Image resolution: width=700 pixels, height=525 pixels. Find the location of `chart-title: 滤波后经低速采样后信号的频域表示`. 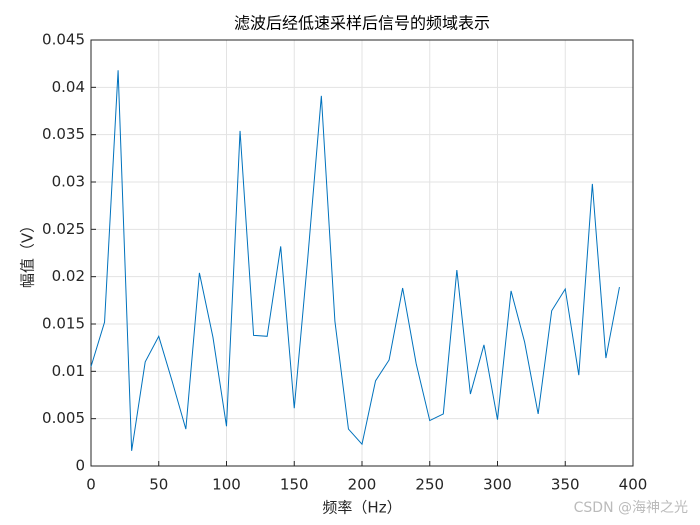

chart-title: 滤波后经低速采样后信号的频域表示 is located at coordinates (362, 23).